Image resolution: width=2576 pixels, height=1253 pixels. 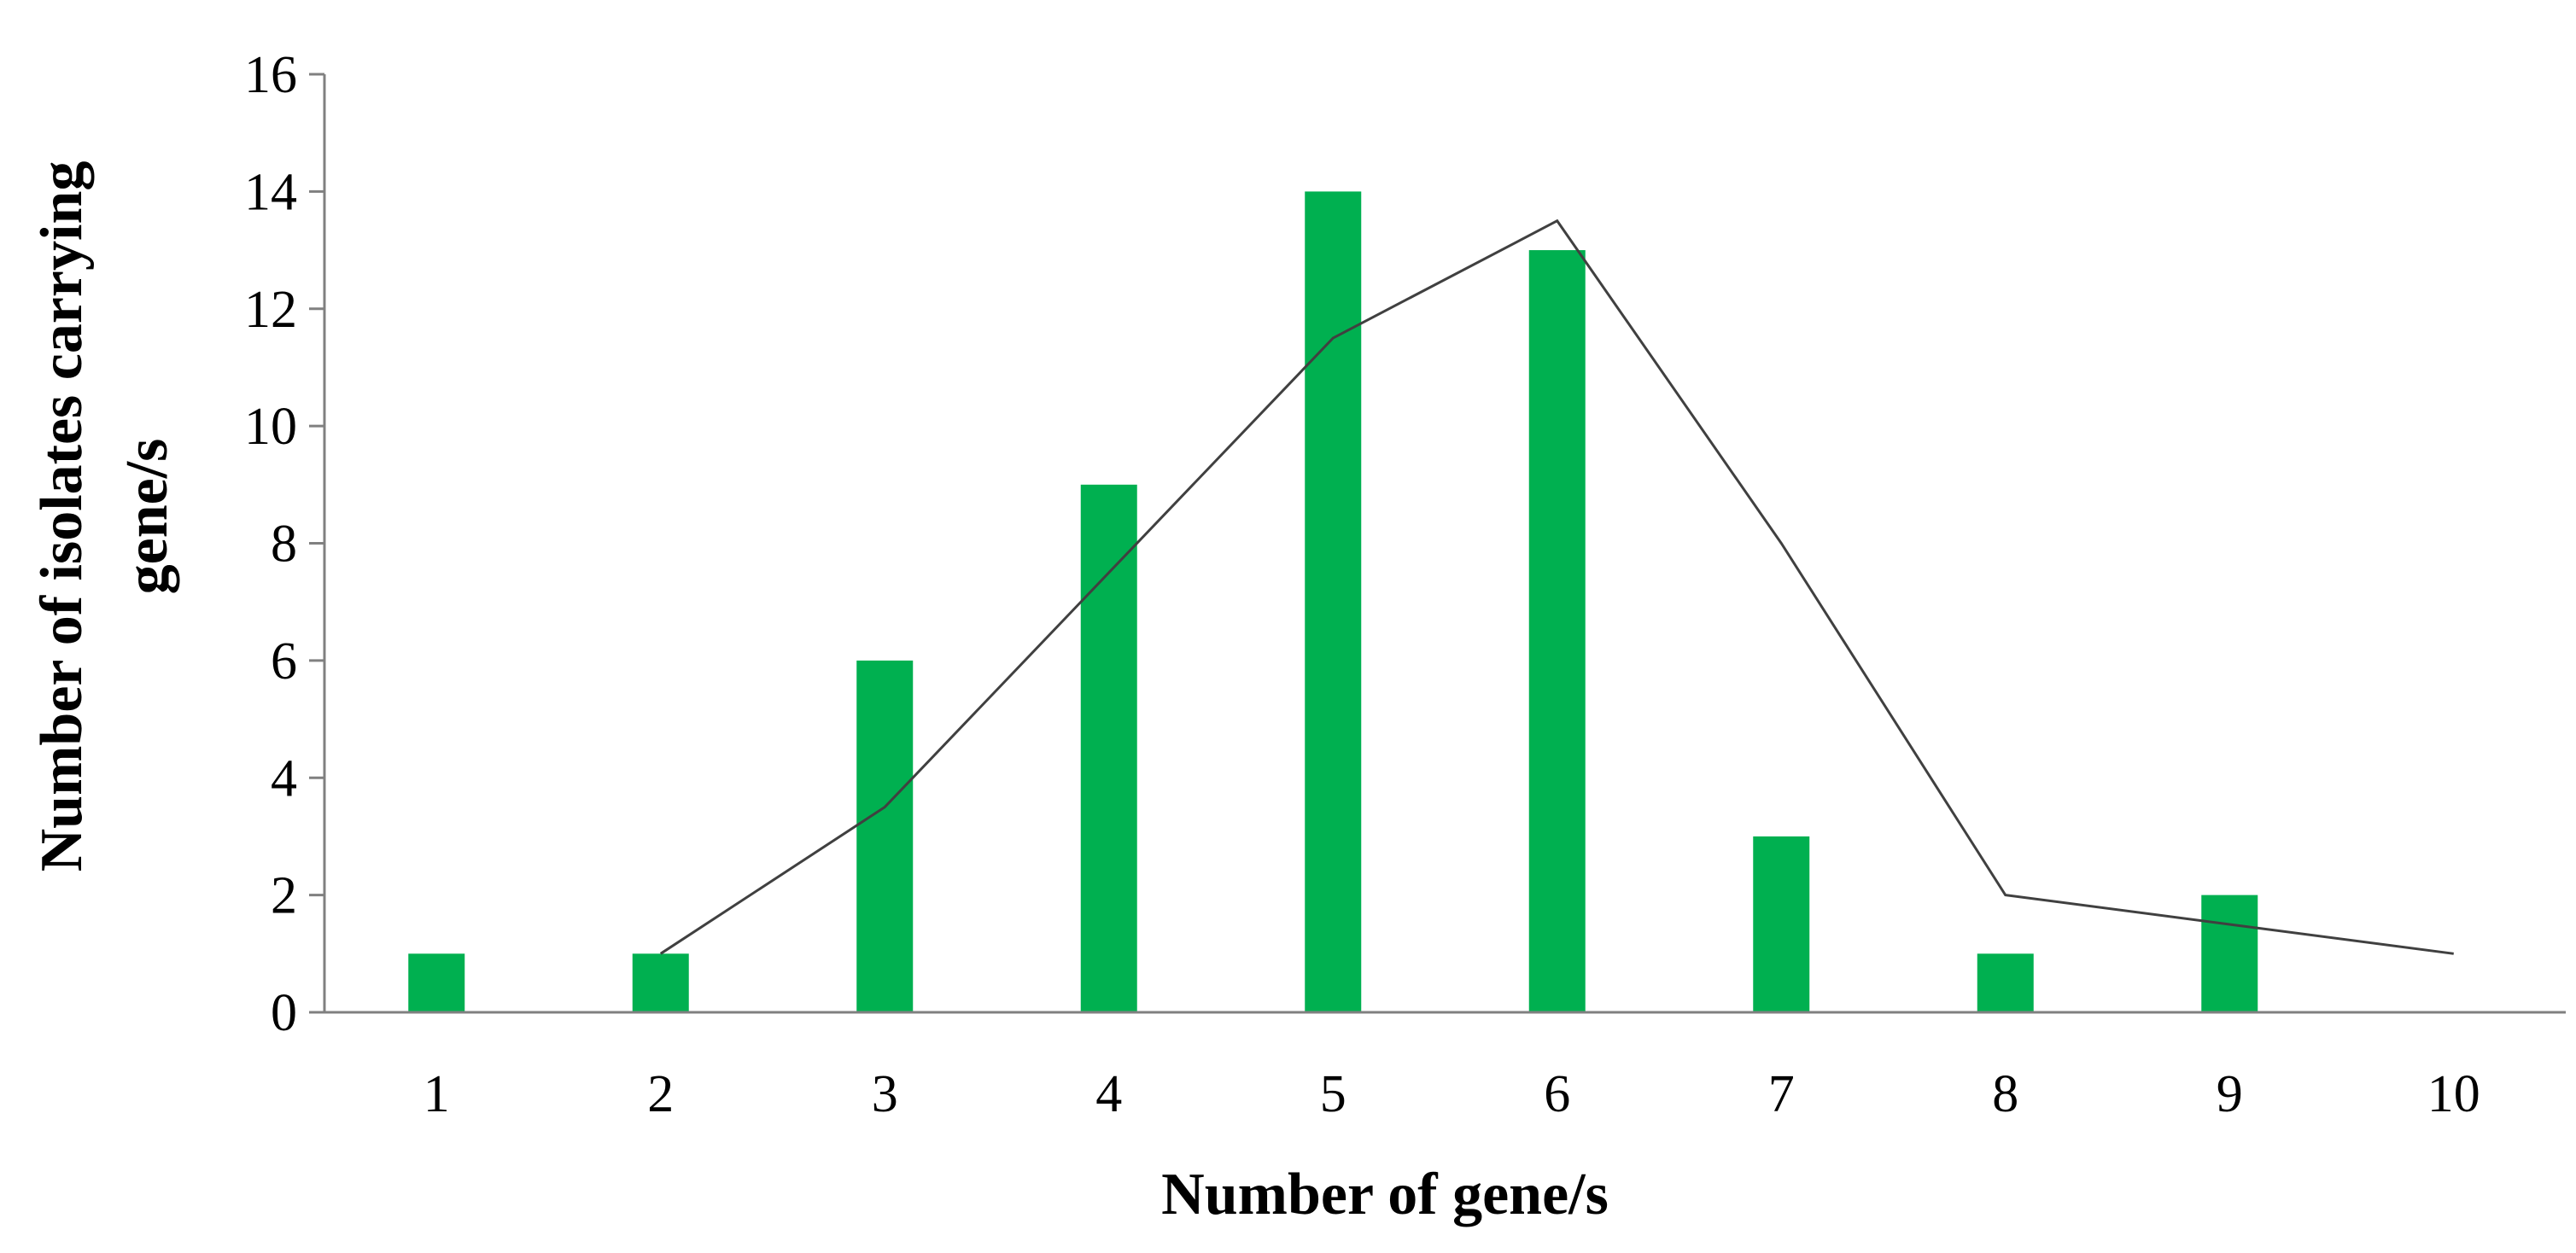 I want to click on x-tick-label: 6, so click(x=1557, y=1094).